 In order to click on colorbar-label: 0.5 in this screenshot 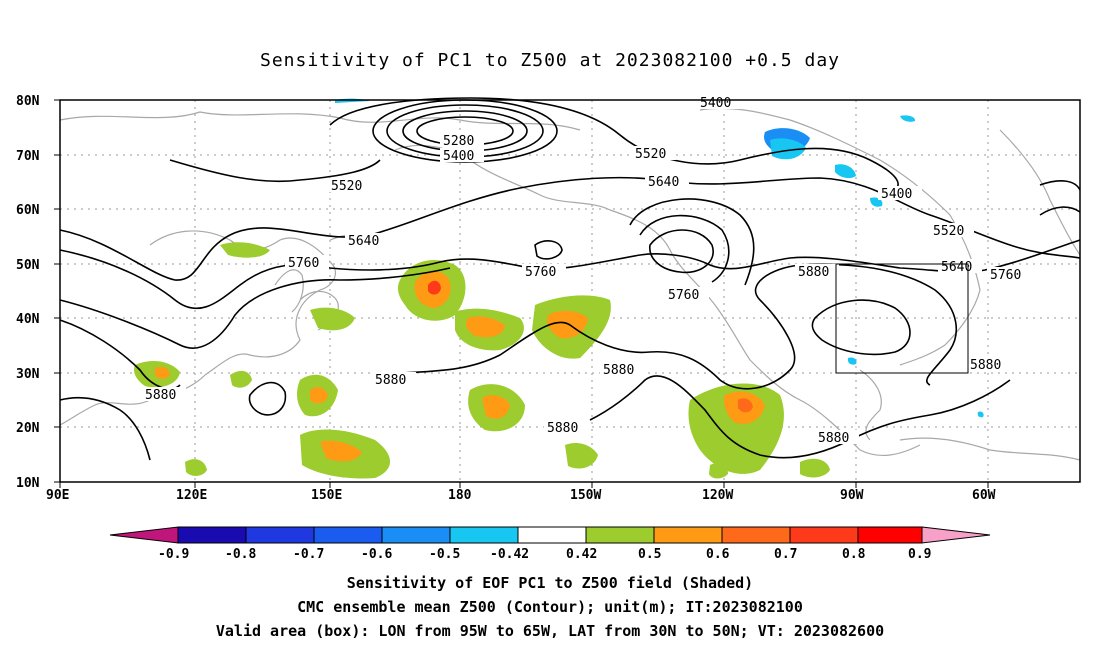, I will do `click(649, 554)`.